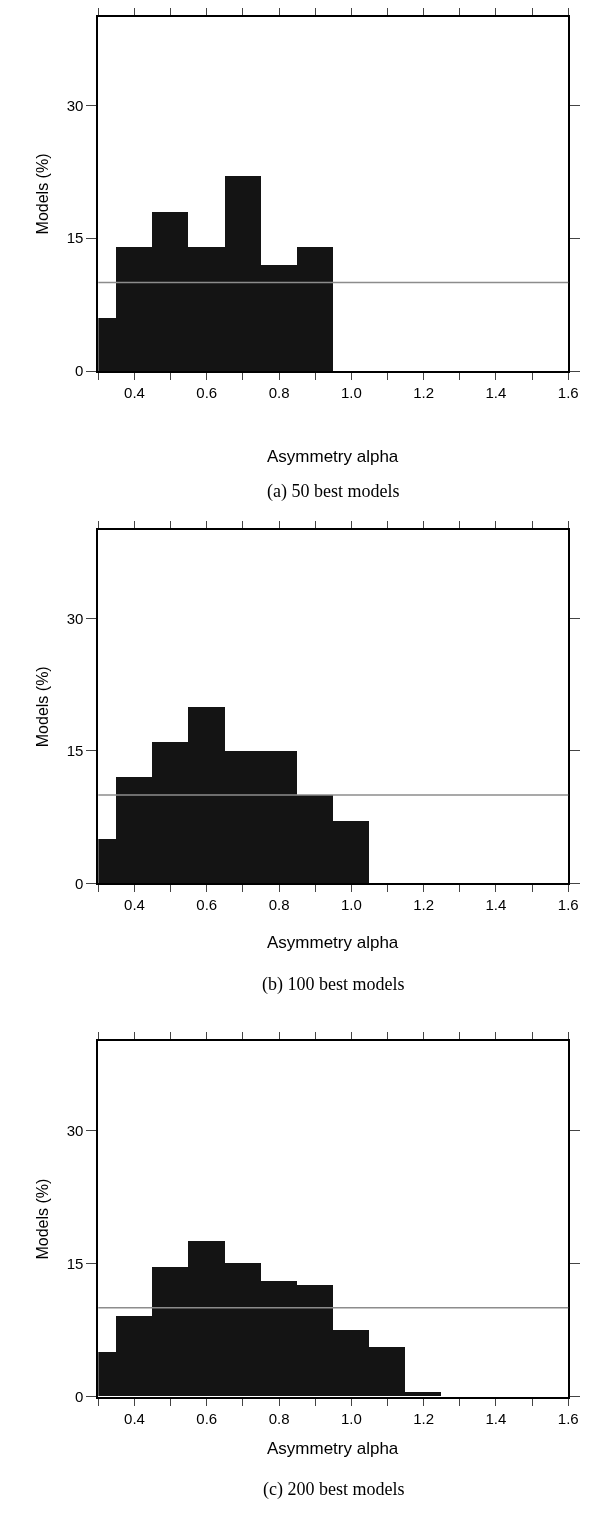 Image resolution: width=593 pixels, height=1521 pixels. Describe the element at coordinates (333, 984) in the screenshot. I see `text: (b) 100 best models` at that location.